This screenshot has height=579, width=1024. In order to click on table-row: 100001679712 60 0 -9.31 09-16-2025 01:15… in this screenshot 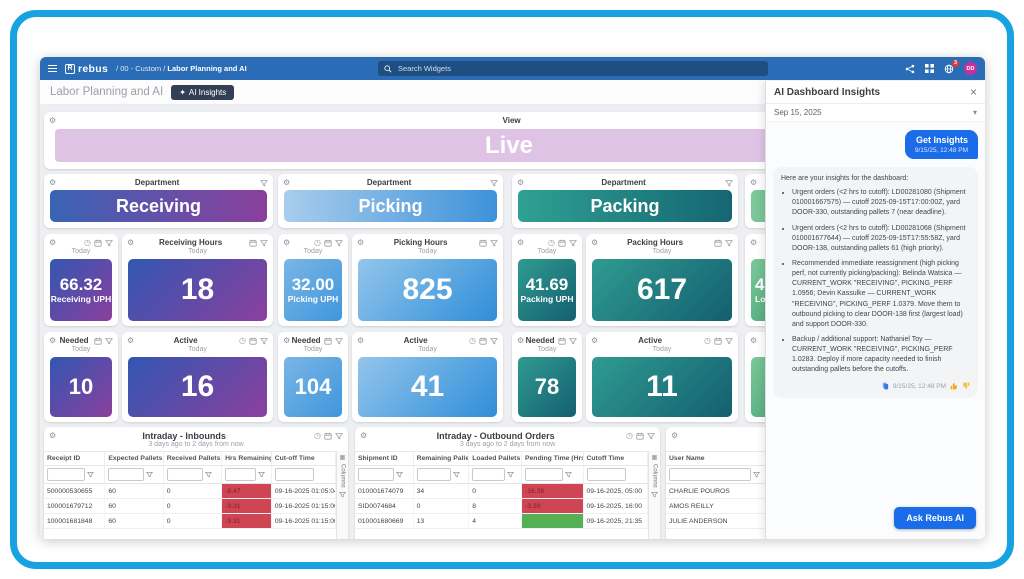, I will do `click(190, 506)`.